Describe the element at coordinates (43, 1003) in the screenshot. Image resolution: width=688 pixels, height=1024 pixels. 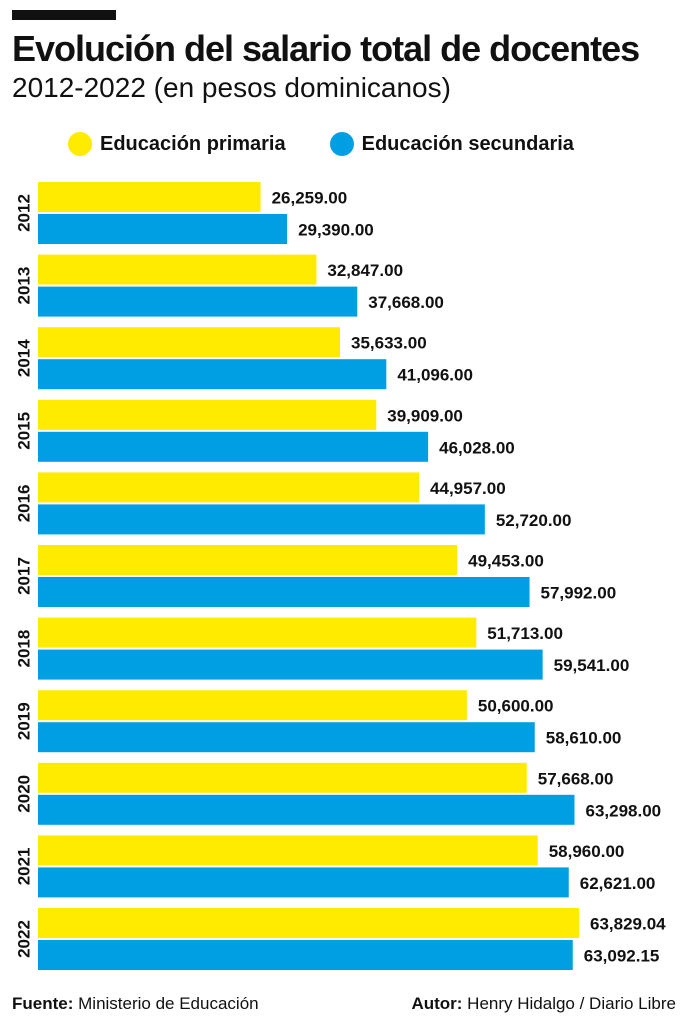
I see `source-label: Fuente:` at that location.